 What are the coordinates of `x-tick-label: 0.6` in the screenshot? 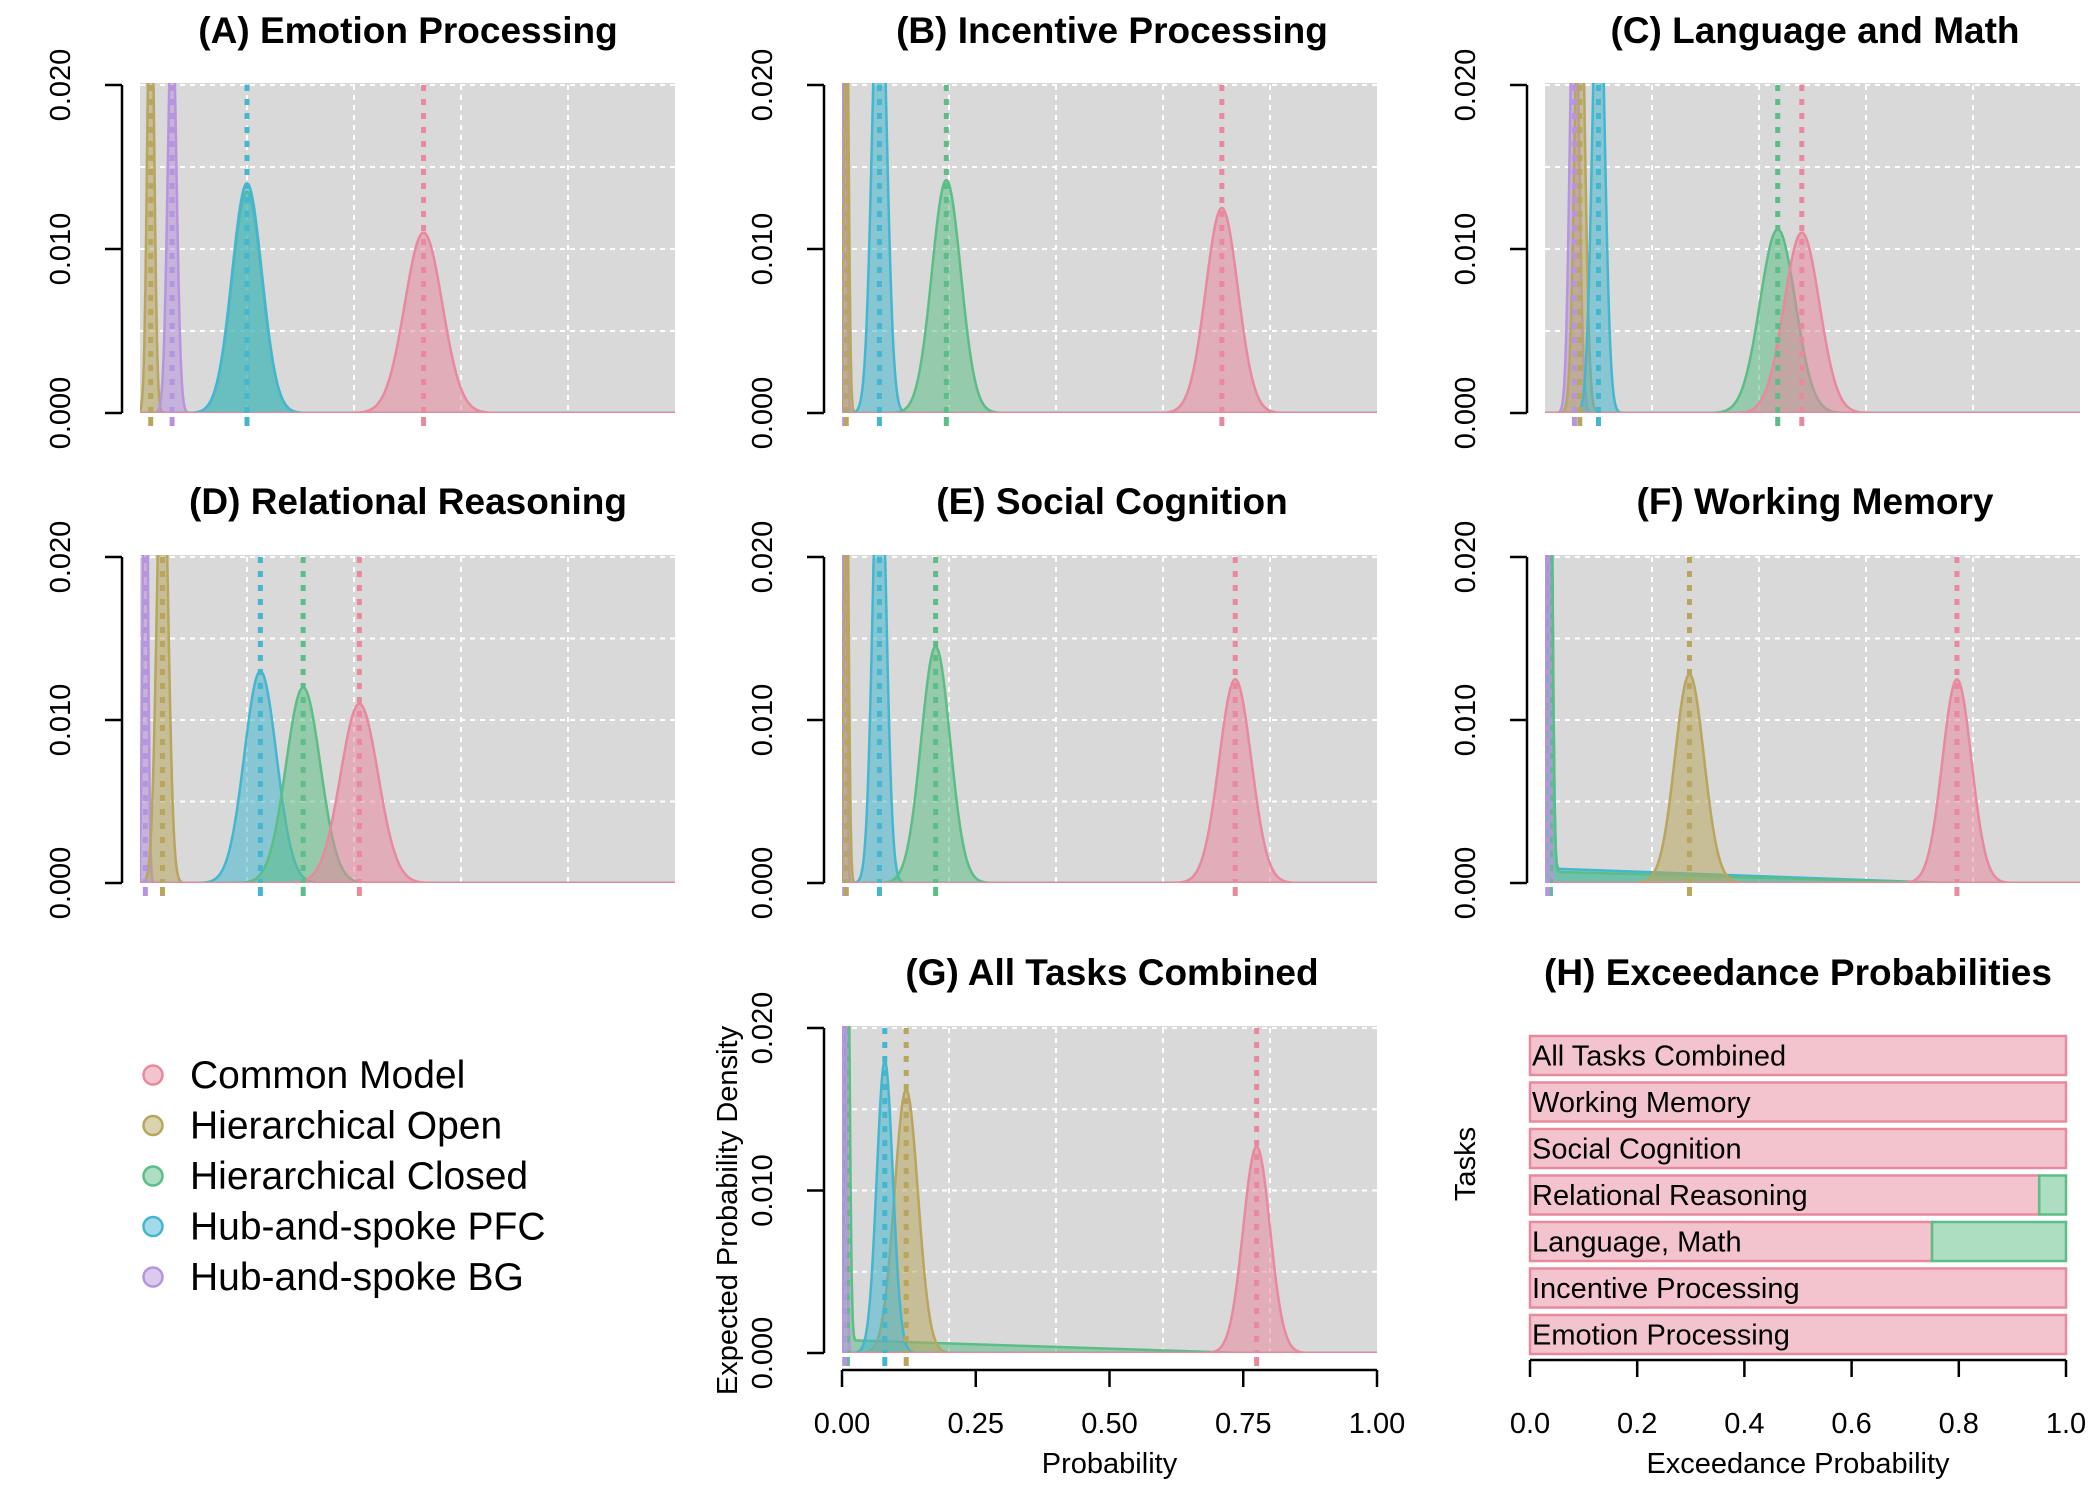 It's located at (1851, 1424).